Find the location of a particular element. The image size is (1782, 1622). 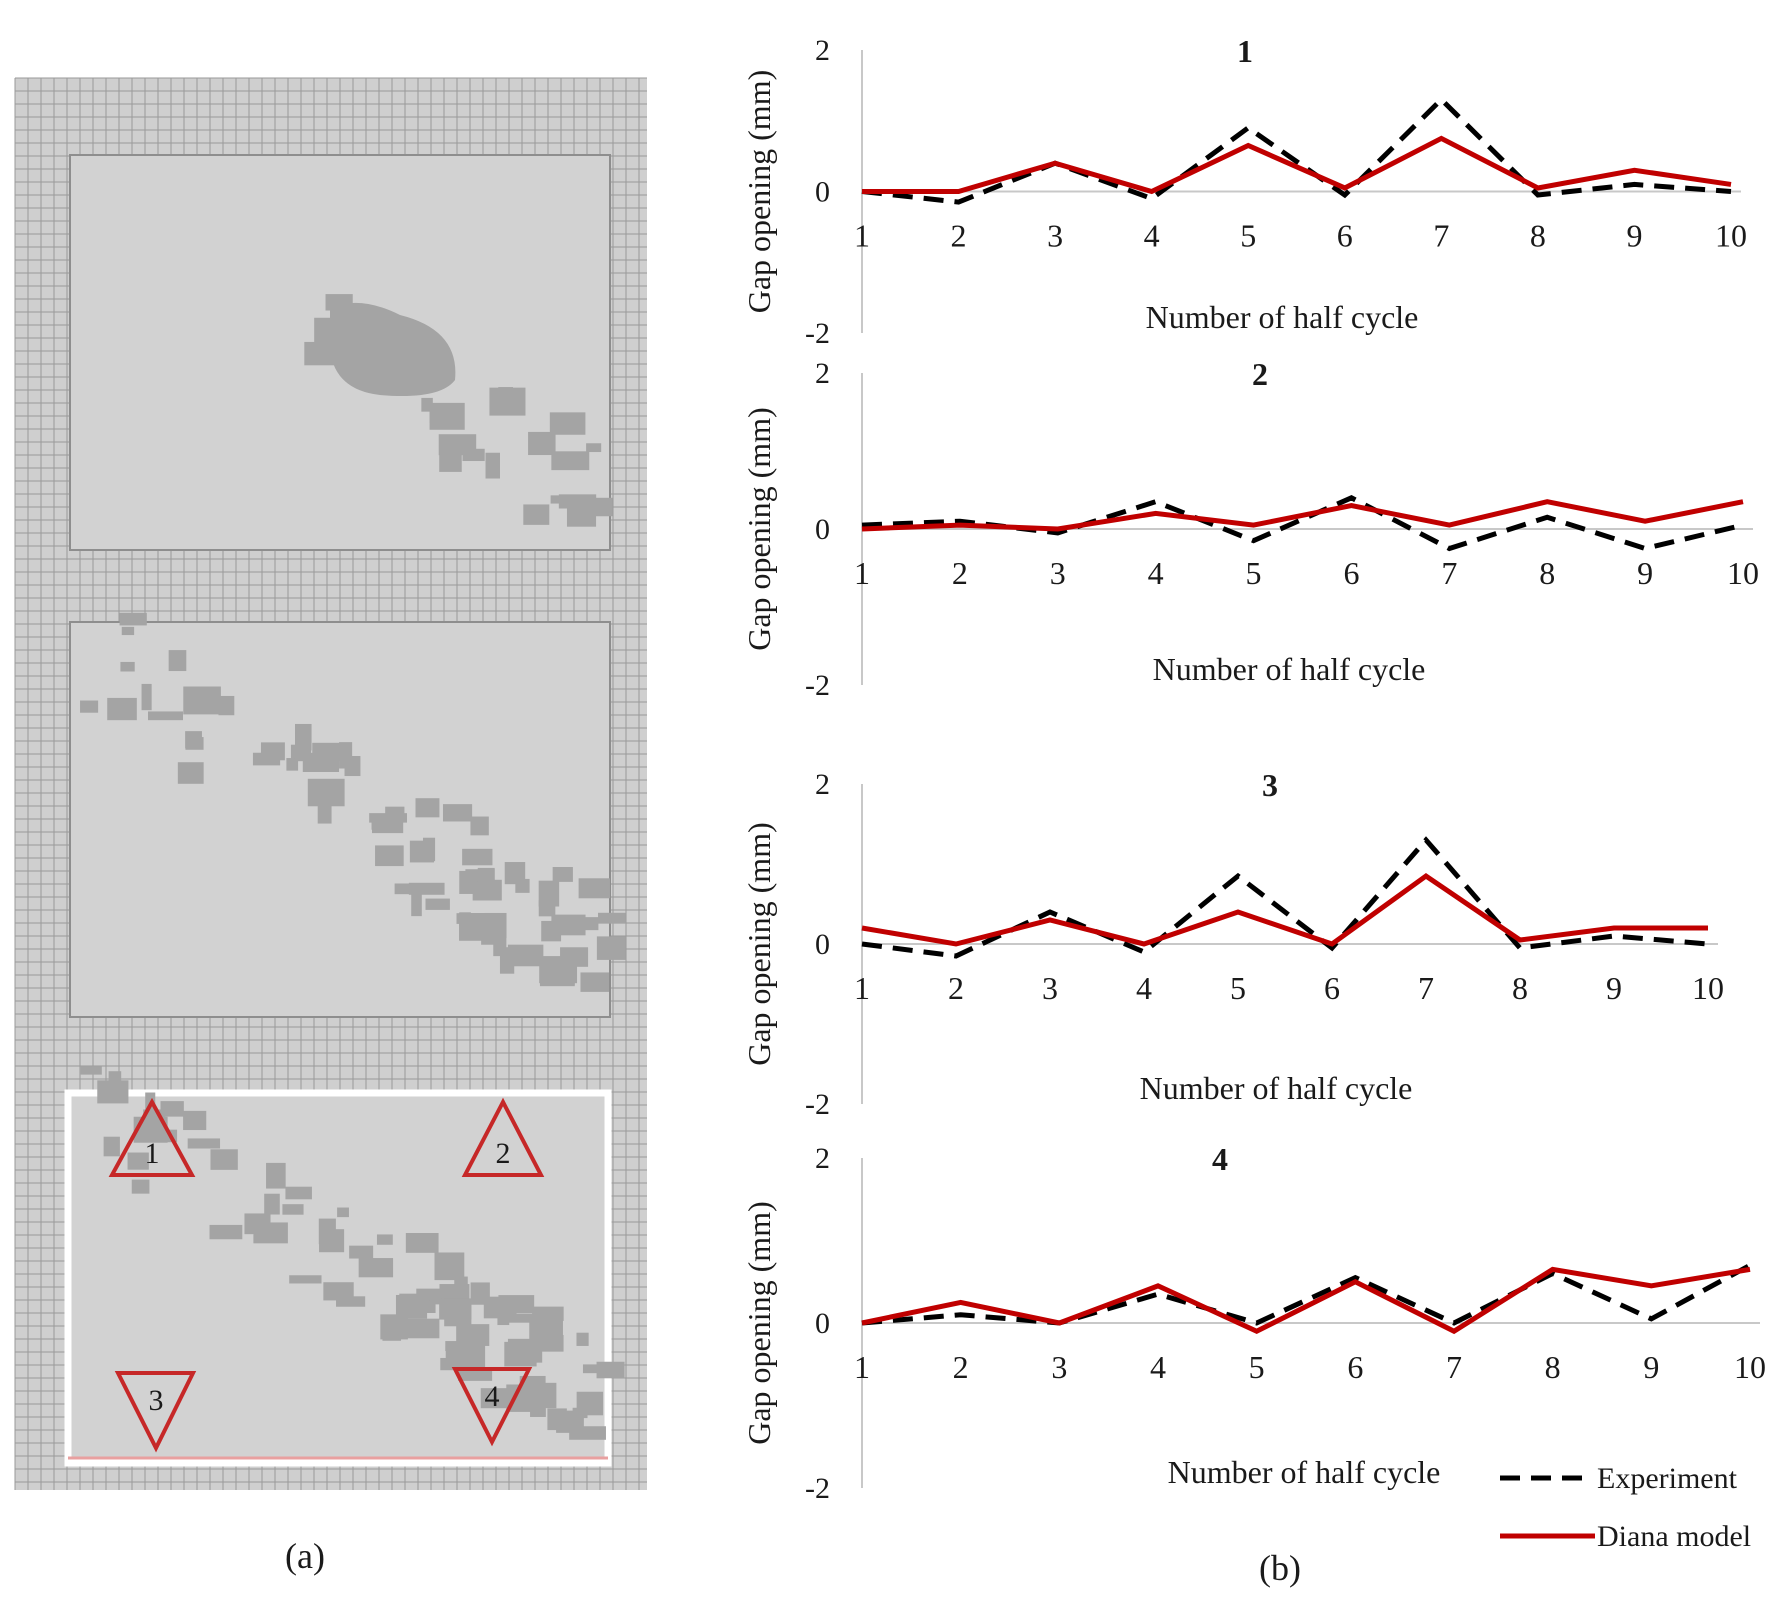

triangle-down-icon is located at coordinates (492, 1407).